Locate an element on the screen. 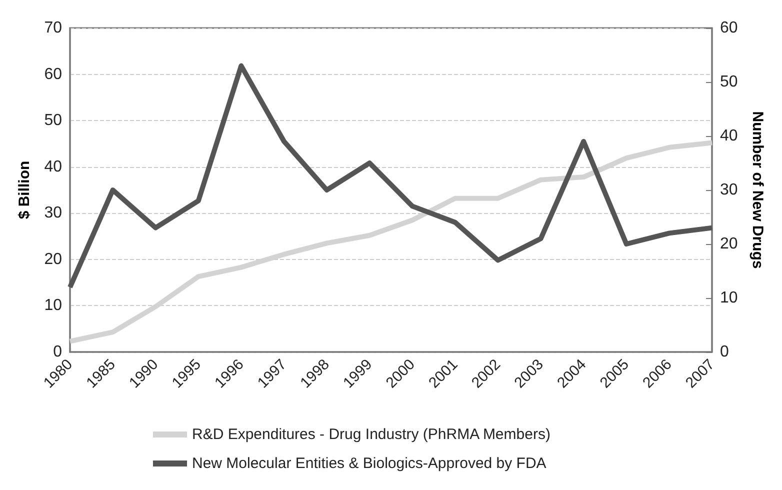  y-tick-label: 40 is located at coordinates (53, 167).